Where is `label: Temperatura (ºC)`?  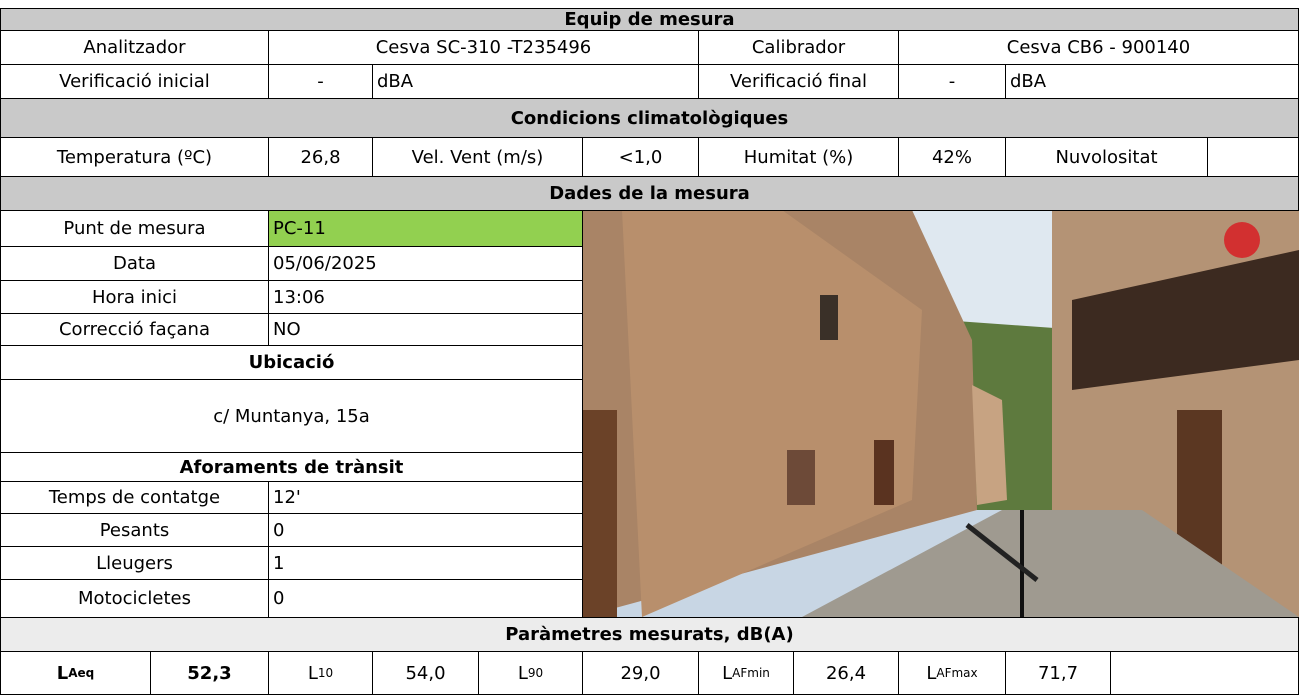 label: Temperatura (ºC) is located at coordinates (134, 157).